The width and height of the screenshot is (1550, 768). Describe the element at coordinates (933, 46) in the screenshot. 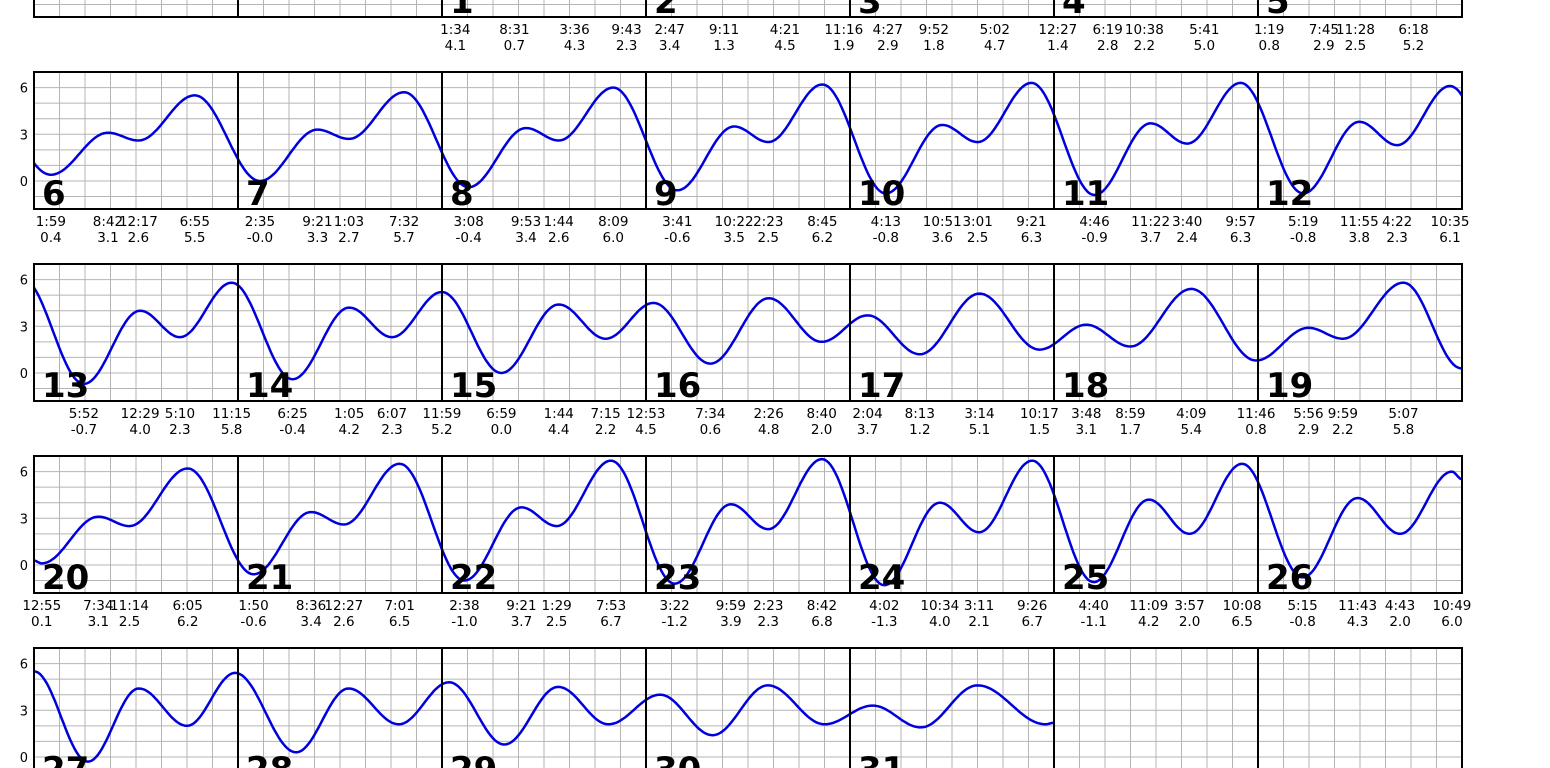

I see `event-height-label: 1.8` at that location.